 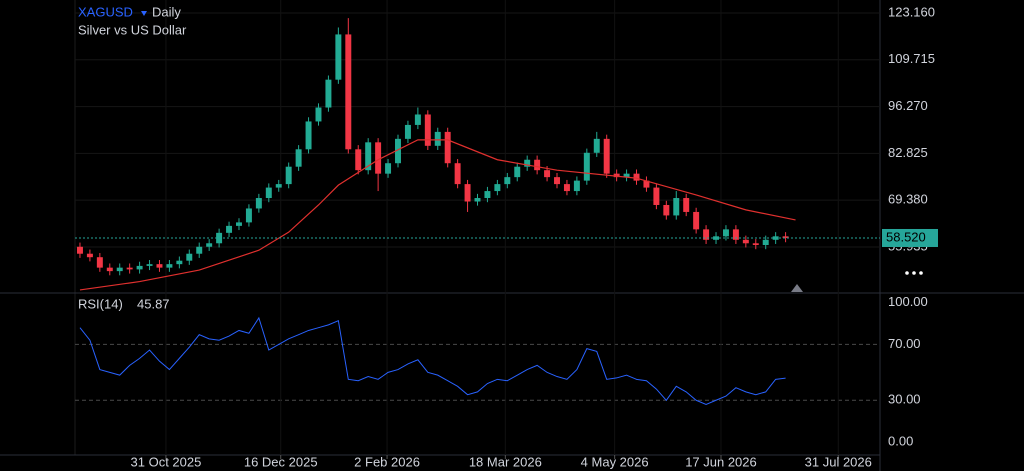 I want to click on symbol-menu-icon, so click(x=144, y=13).